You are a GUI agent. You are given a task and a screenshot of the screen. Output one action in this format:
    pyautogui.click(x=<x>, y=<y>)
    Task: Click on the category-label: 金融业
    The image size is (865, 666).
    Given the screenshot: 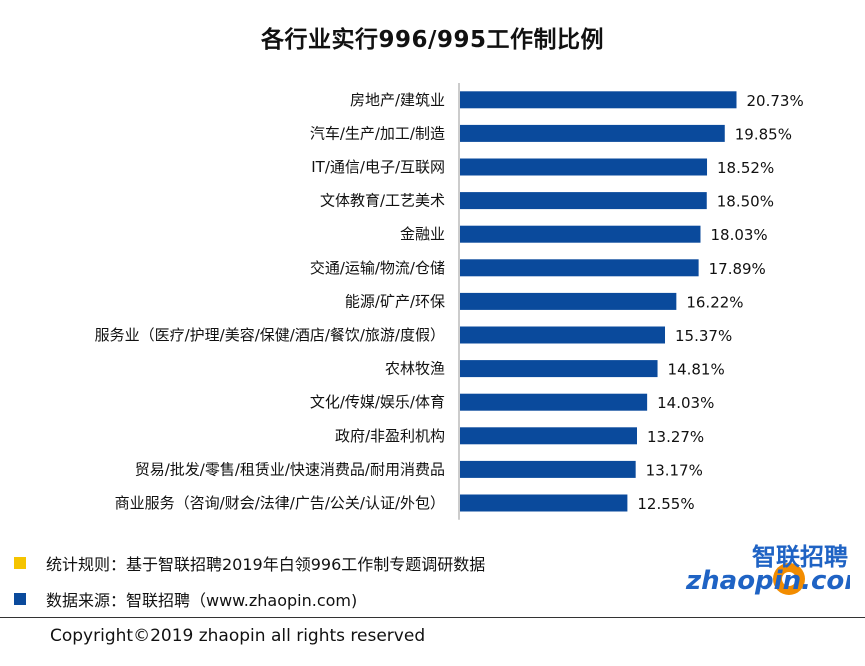 What is the action you would take?
    pyautogui.click(x=422, y=234)
    